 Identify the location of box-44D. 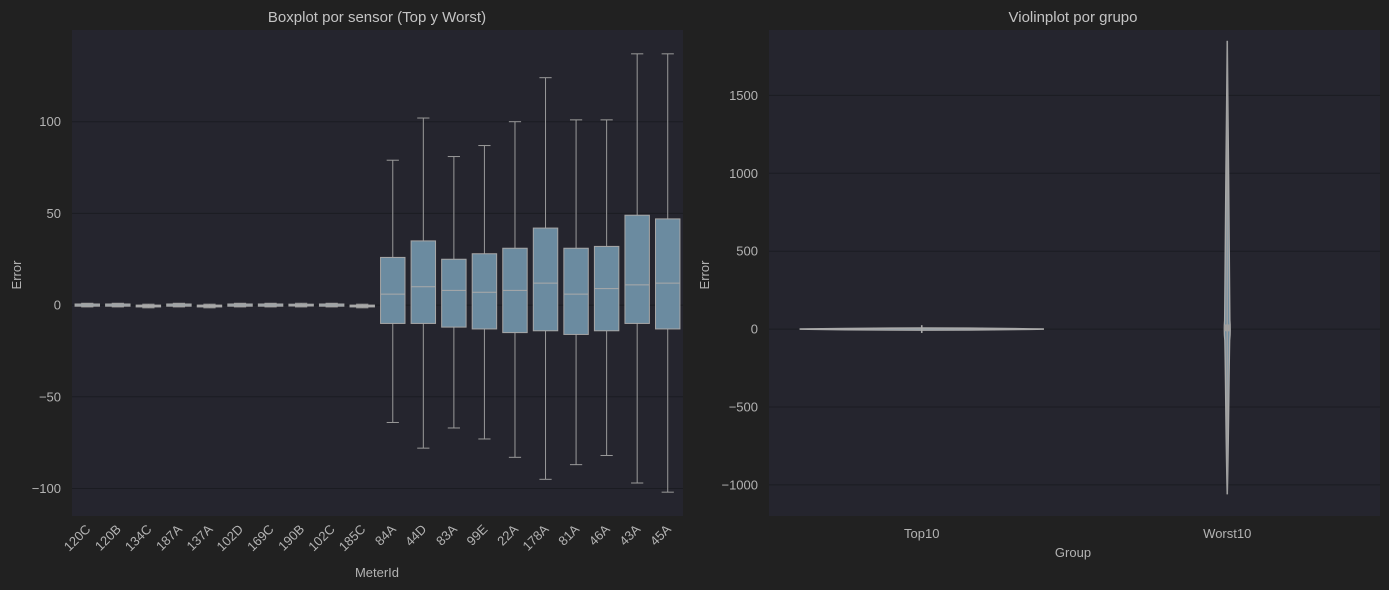
(423, 283).